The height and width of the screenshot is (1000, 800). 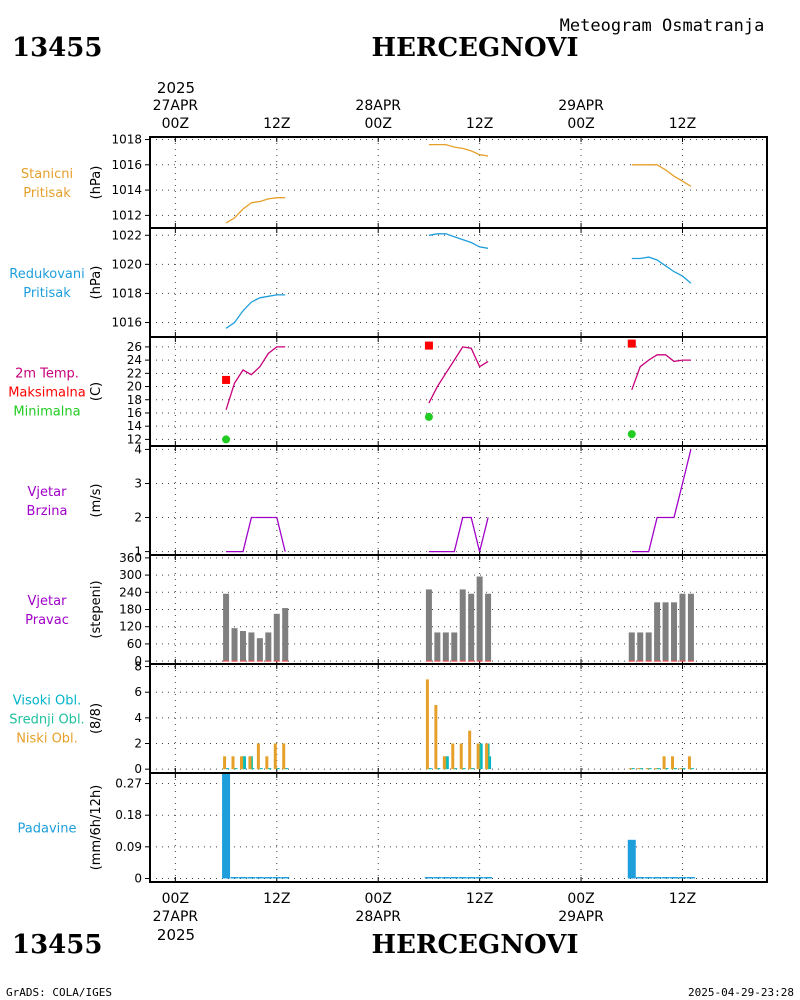 What do you see at coordinates (96, 609) in the screenshot?
I see `y-axis-label: (stepeni)` at bounding box center [96, 609].